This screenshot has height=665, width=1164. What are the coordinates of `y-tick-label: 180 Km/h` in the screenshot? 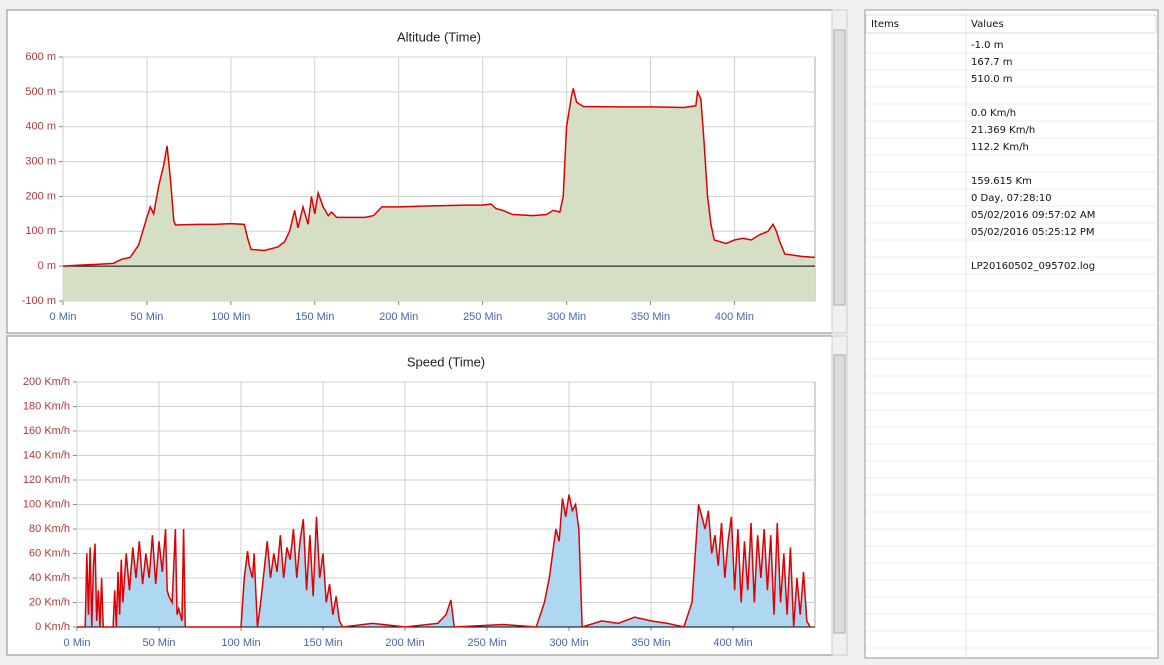 It's located at (46, 406).